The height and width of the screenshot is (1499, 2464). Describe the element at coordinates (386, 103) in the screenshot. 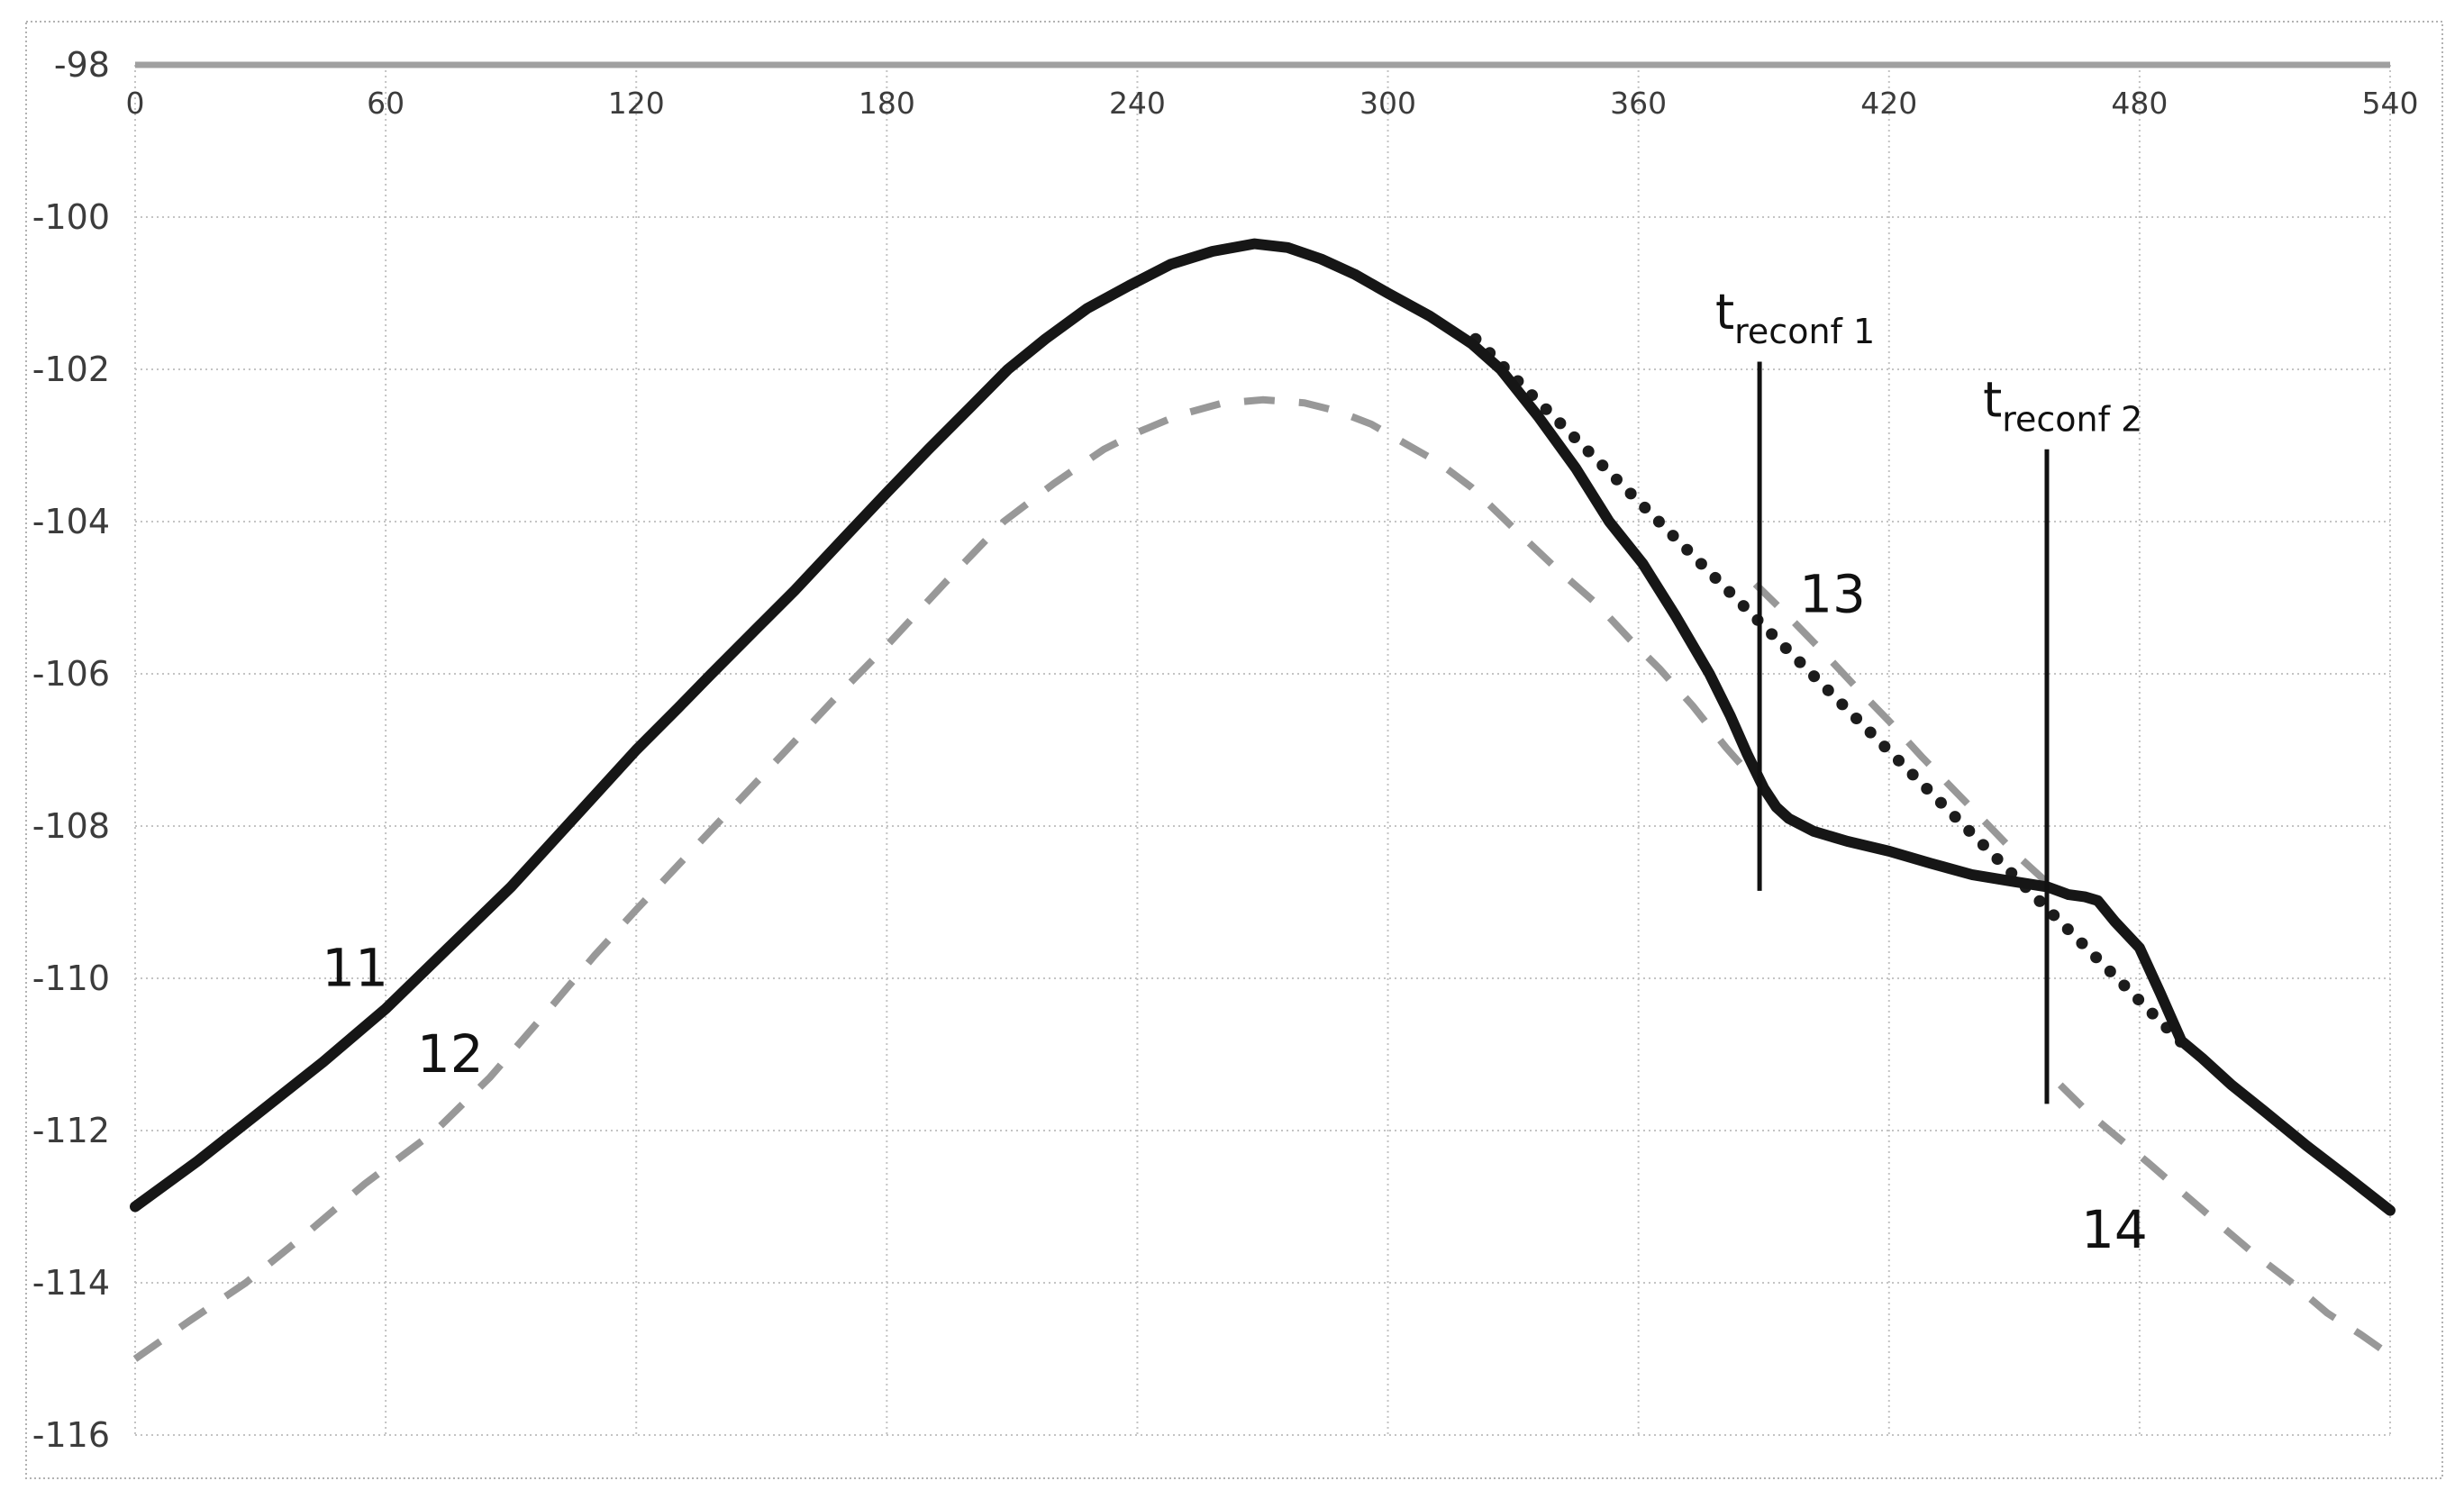

I see `x-tick-label-60: 60` at that location.